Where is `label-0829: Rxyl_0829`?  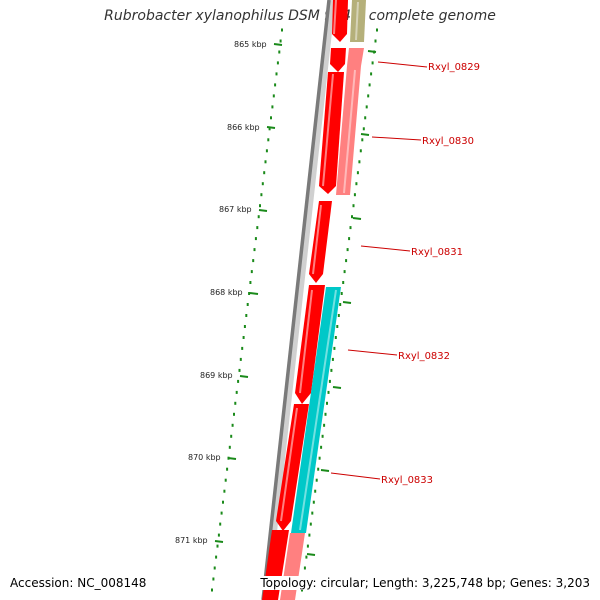 label-0829: Rxyl_0829 is located at coordinates (428, 67).